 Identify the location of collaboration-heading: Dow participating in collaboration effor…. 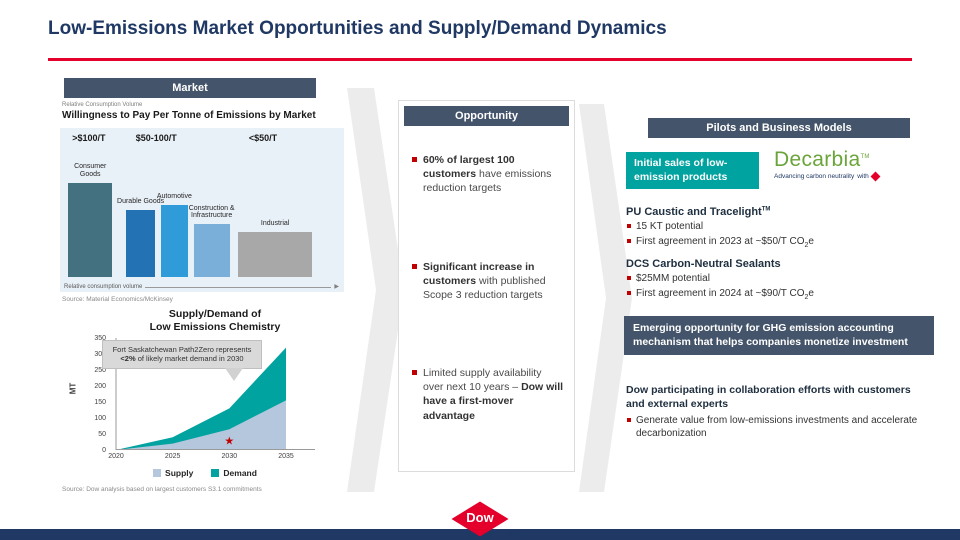
(768, 397).